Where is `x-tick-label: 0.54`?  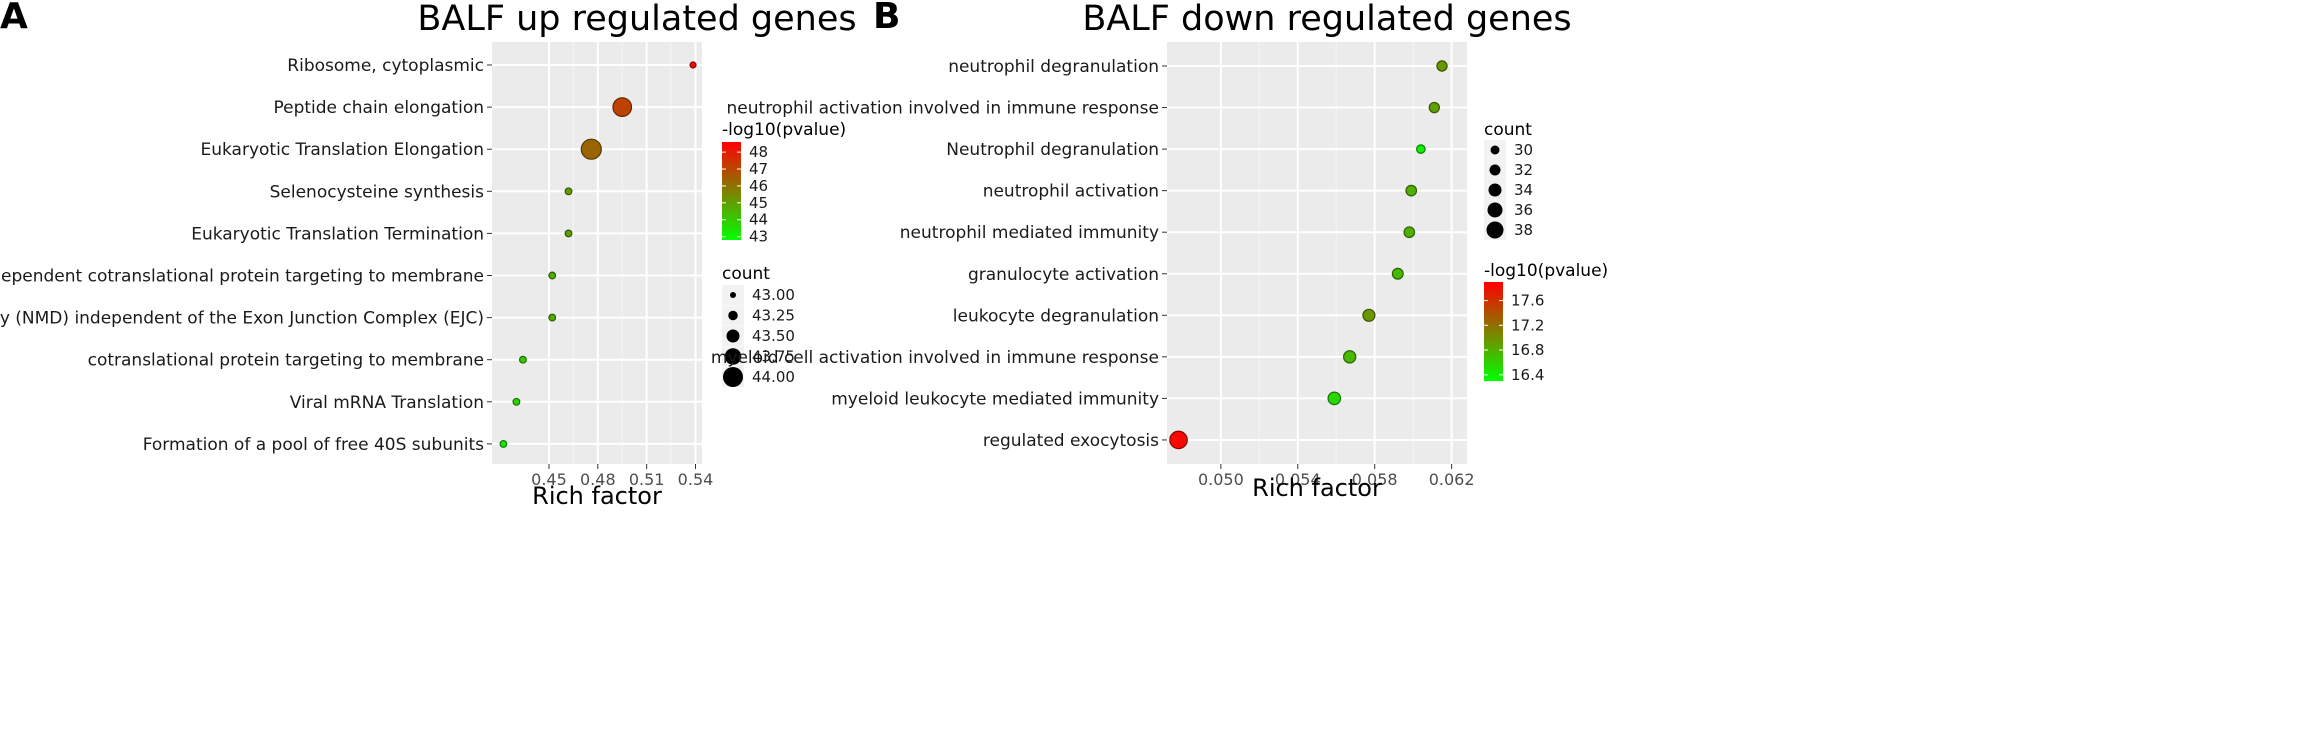
x-tick-label: 0.54 is located at coordinates (696, 479).